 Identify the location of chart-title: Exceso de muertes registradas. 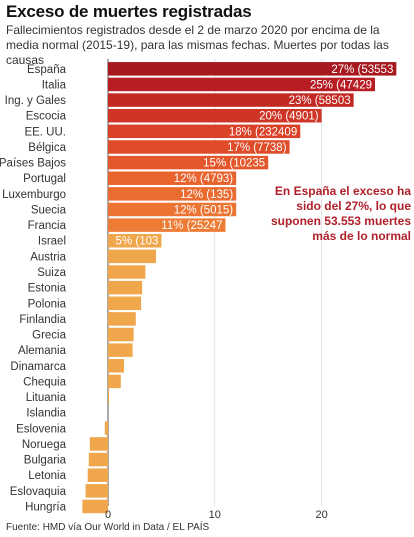
(129, 11).